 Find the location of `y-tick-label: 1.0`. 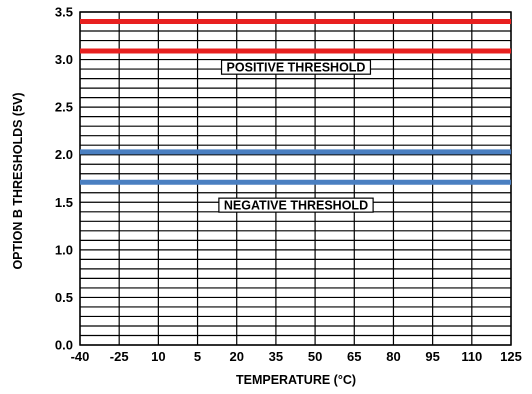

y-tick-label: 1.0 is located at coordinates (64, 249).